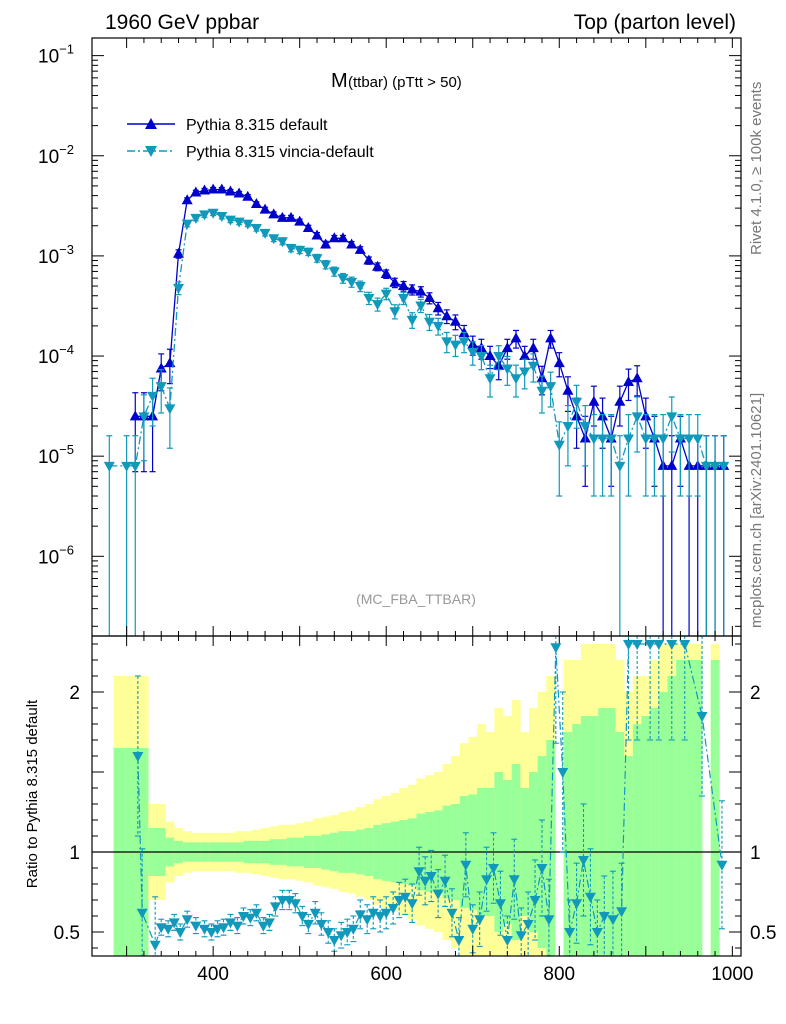 The height and width of the screenshot is (1024, 786). Describe the element at coordinates (756, 168) in the screenshot. I see `rivet-version-label: Rivet 4.1.0, ≥ 100k events` at that location.